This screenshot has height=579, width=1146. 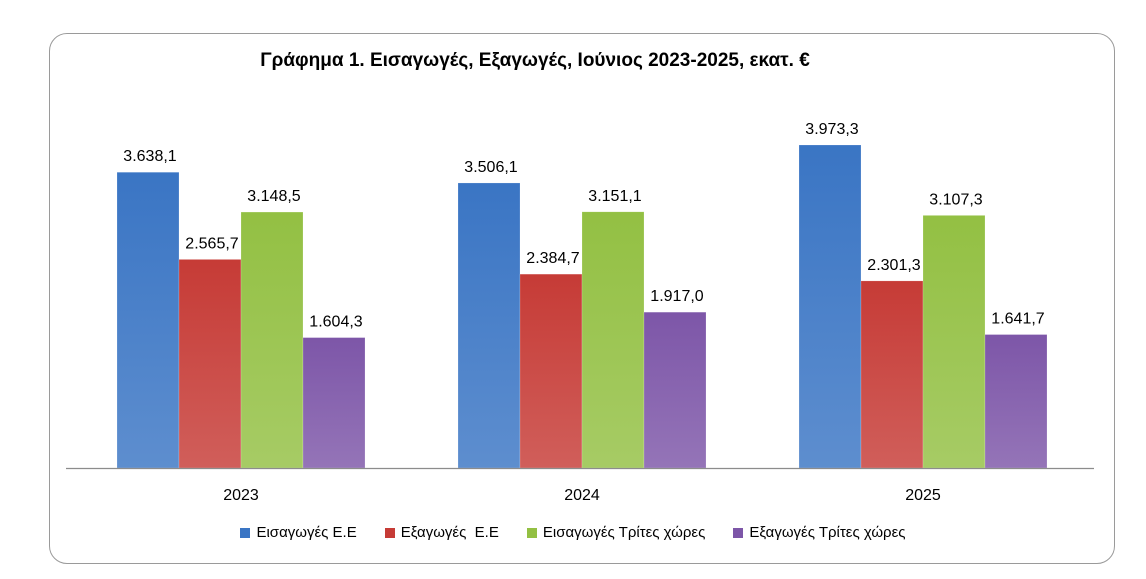 I want to click on data-label-2024-series-3: 1.917,0, so click(x=676, y=296).